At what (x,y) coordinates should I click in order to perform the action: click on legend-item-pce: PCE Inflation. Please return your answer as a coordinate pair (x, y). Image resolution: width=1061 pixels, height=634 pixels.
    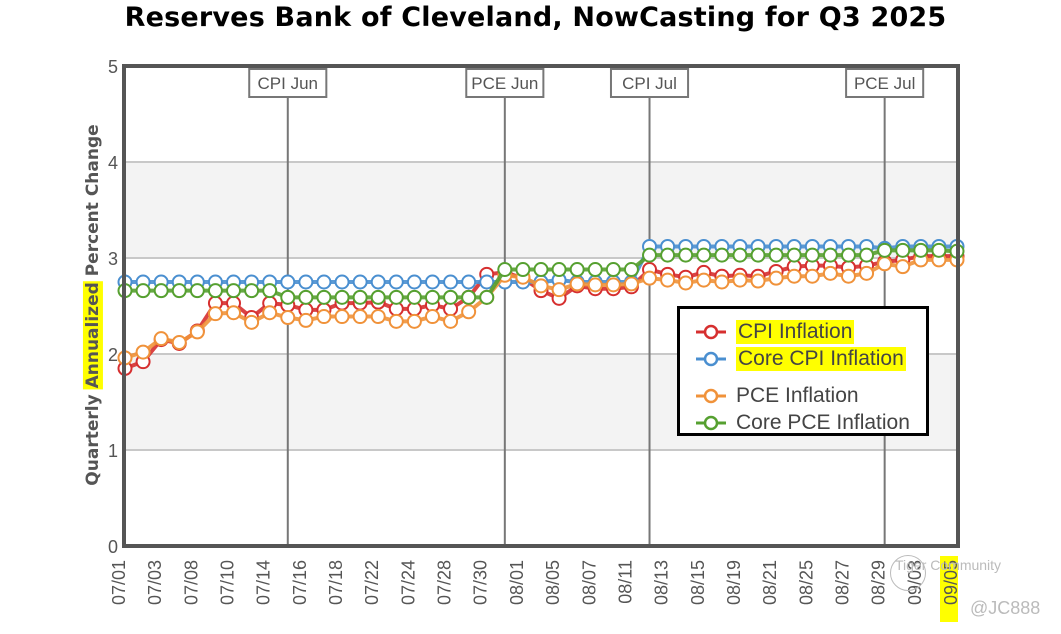
    Looking at the image, I should click on (776, 396).